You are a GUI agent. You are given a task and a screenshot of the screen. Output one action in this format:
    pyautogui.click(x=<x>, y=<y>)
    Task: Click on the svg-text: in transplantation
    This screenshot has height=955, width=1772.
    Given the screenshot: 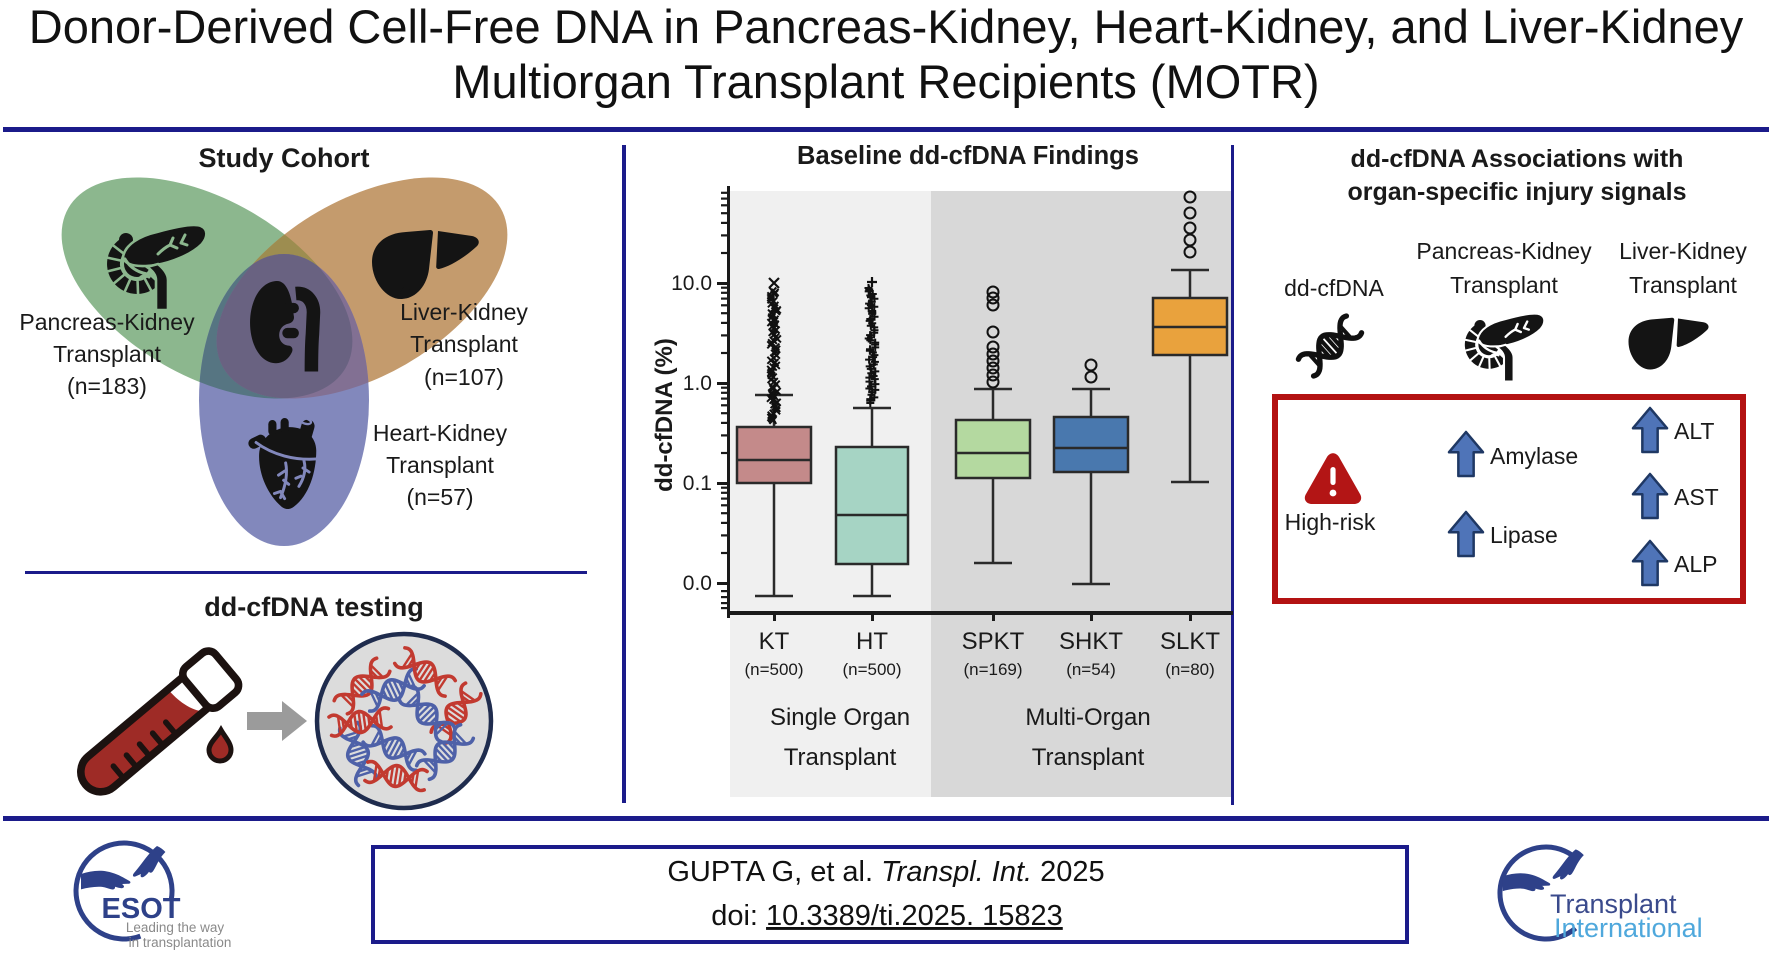 What is the action you would take?
    pyautogui.click(x=180, y=942)
    